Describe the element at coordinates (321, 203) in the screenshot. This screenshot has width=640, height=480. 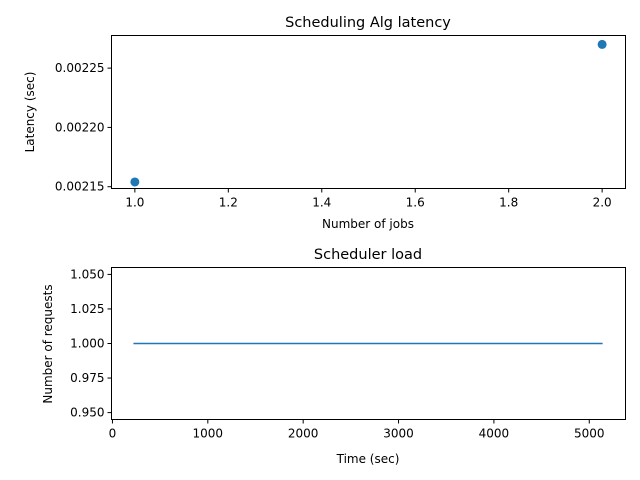
I see `latency-x-tick-label: 1.4` at that location.